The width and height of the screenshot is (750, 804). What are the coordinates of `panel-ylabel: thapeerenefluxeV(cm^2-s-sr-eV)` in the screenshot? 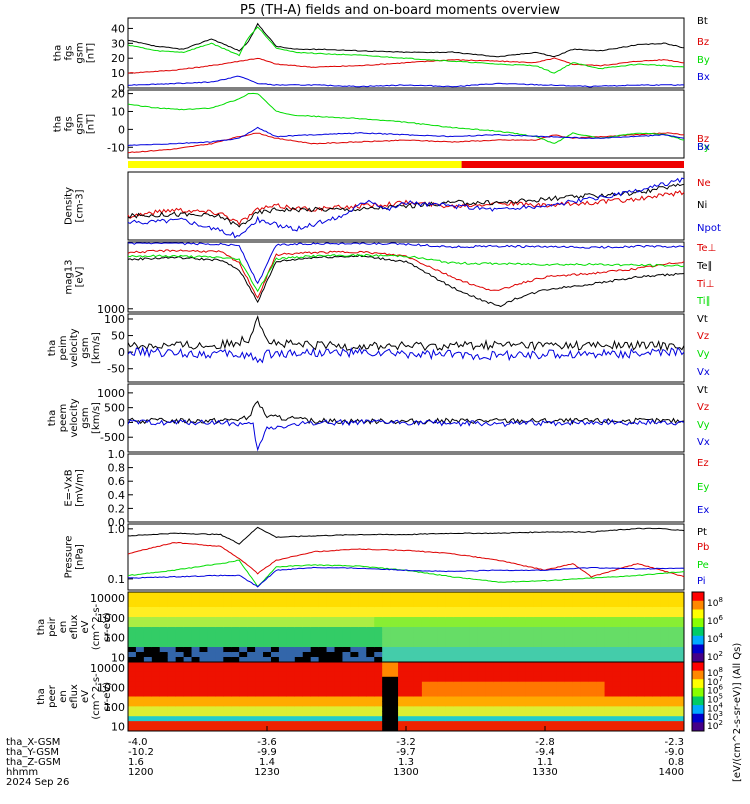 It's located at (74, 696).